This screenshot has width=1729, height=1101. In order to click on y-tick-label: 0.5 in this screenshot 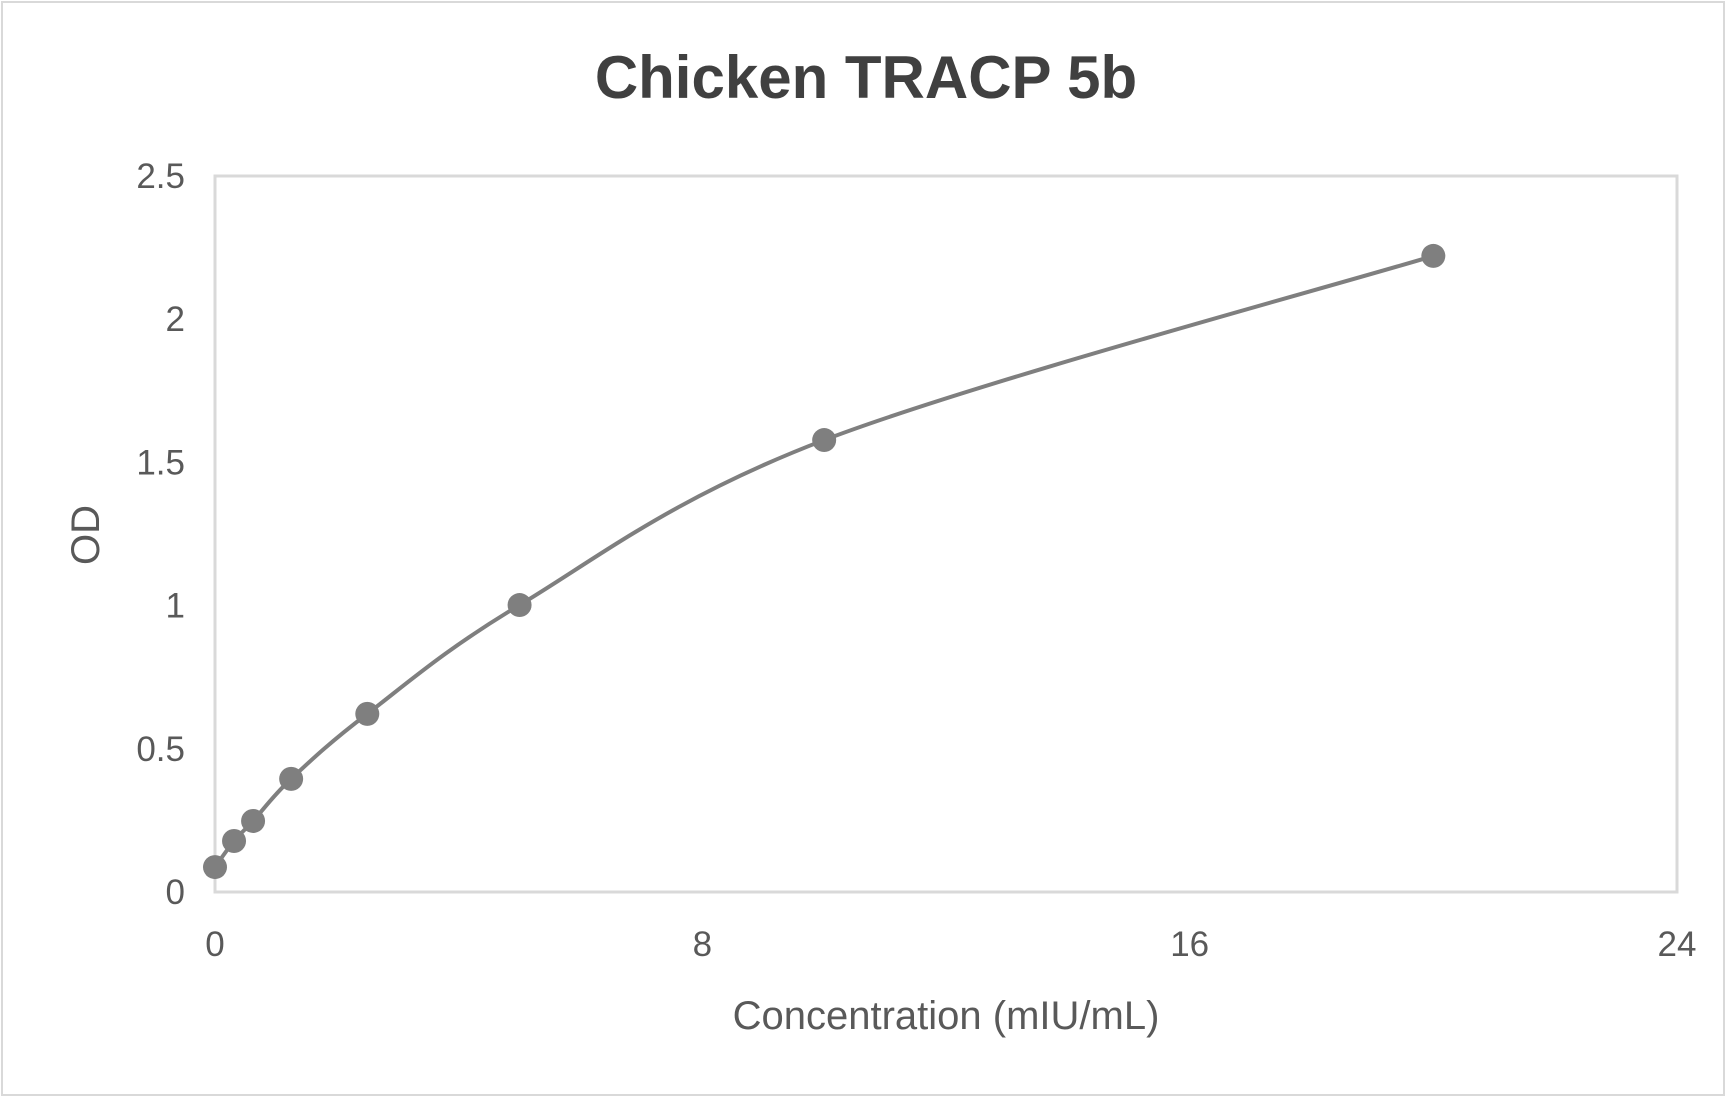, I will do `click(160, 749)`.